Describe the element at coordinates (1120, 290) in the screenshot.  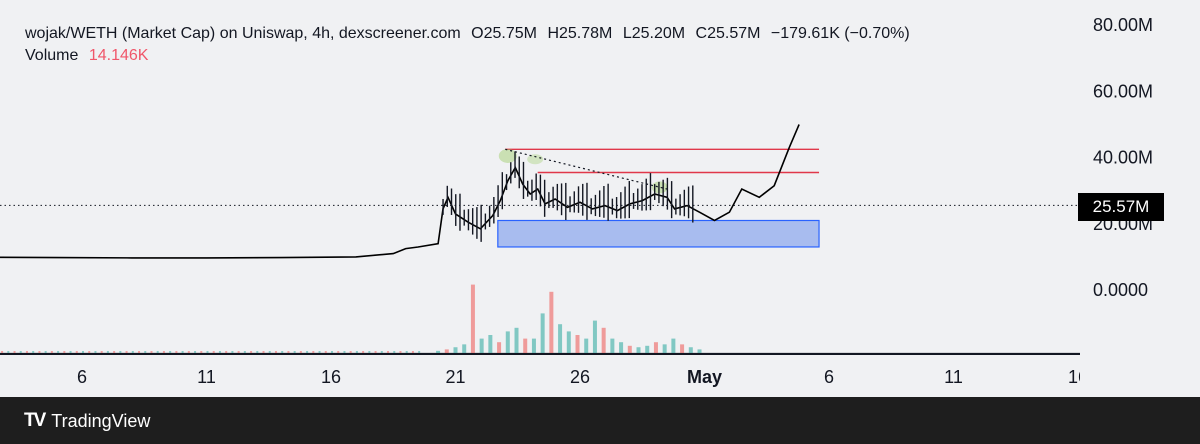
I see `y-tick-label: 0.0000` at that location.